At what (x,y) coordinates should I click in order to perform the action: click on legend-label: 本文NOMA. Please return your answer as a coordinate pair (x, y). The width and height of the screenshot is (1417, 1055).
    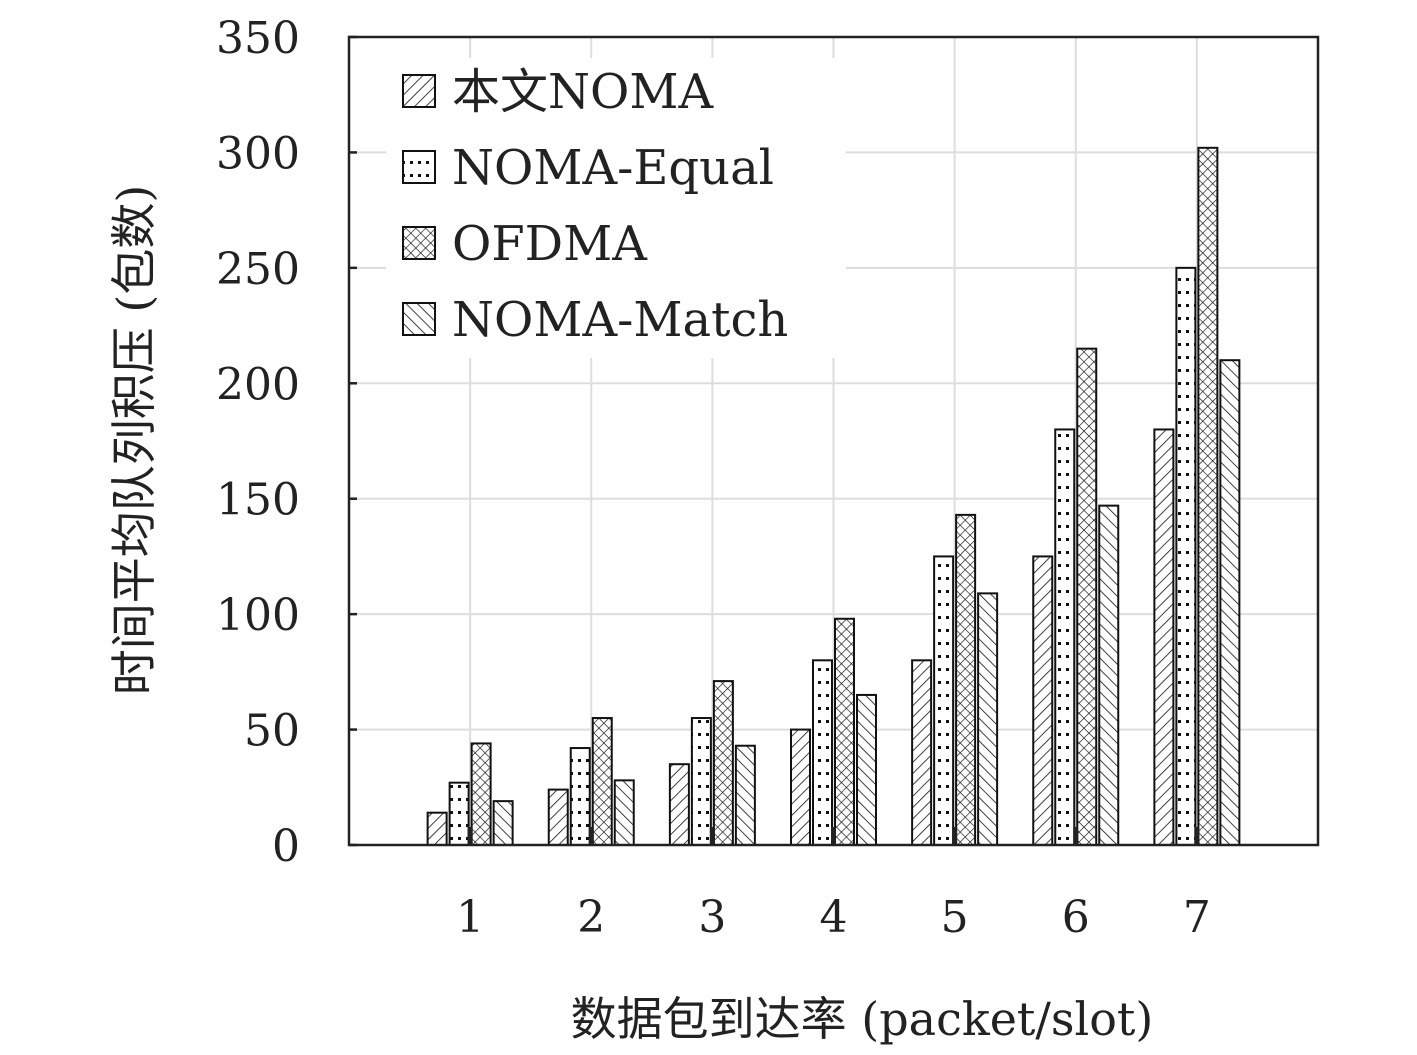
    Looking at the image, I should click on (583, 92).